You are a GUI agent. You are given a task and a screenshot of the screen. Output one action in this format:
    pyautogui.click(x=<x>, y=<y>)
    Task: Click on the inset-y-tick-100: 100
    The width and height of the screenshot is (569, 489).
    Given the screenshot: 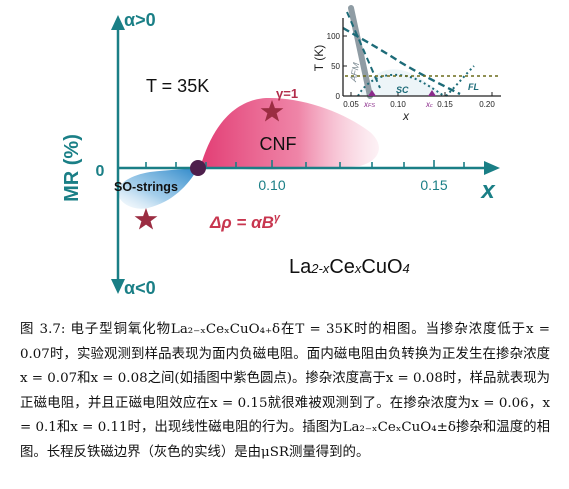 What is the action you would take?
    pyautogui.click(x=334, y=36)
    